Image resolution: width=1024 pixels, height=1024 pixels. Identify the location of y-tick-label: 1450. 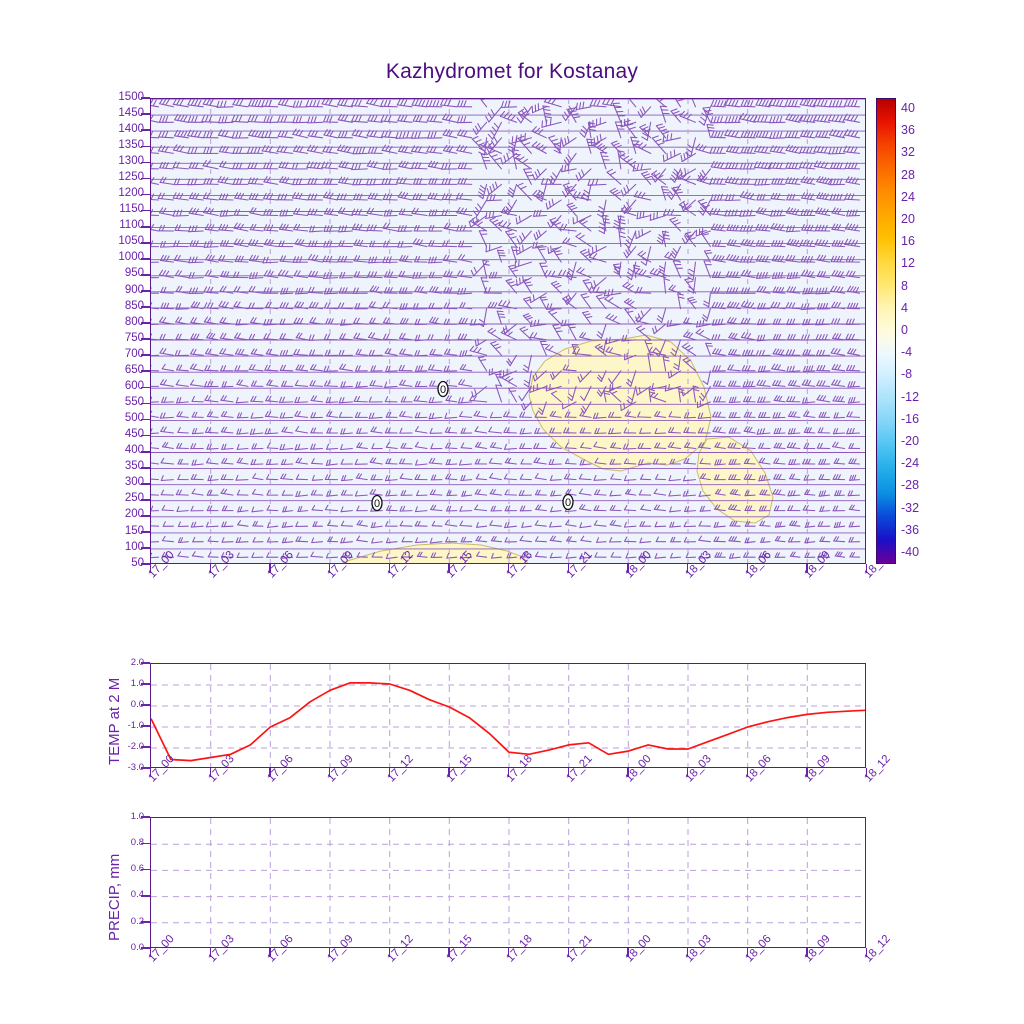
(131, 112).